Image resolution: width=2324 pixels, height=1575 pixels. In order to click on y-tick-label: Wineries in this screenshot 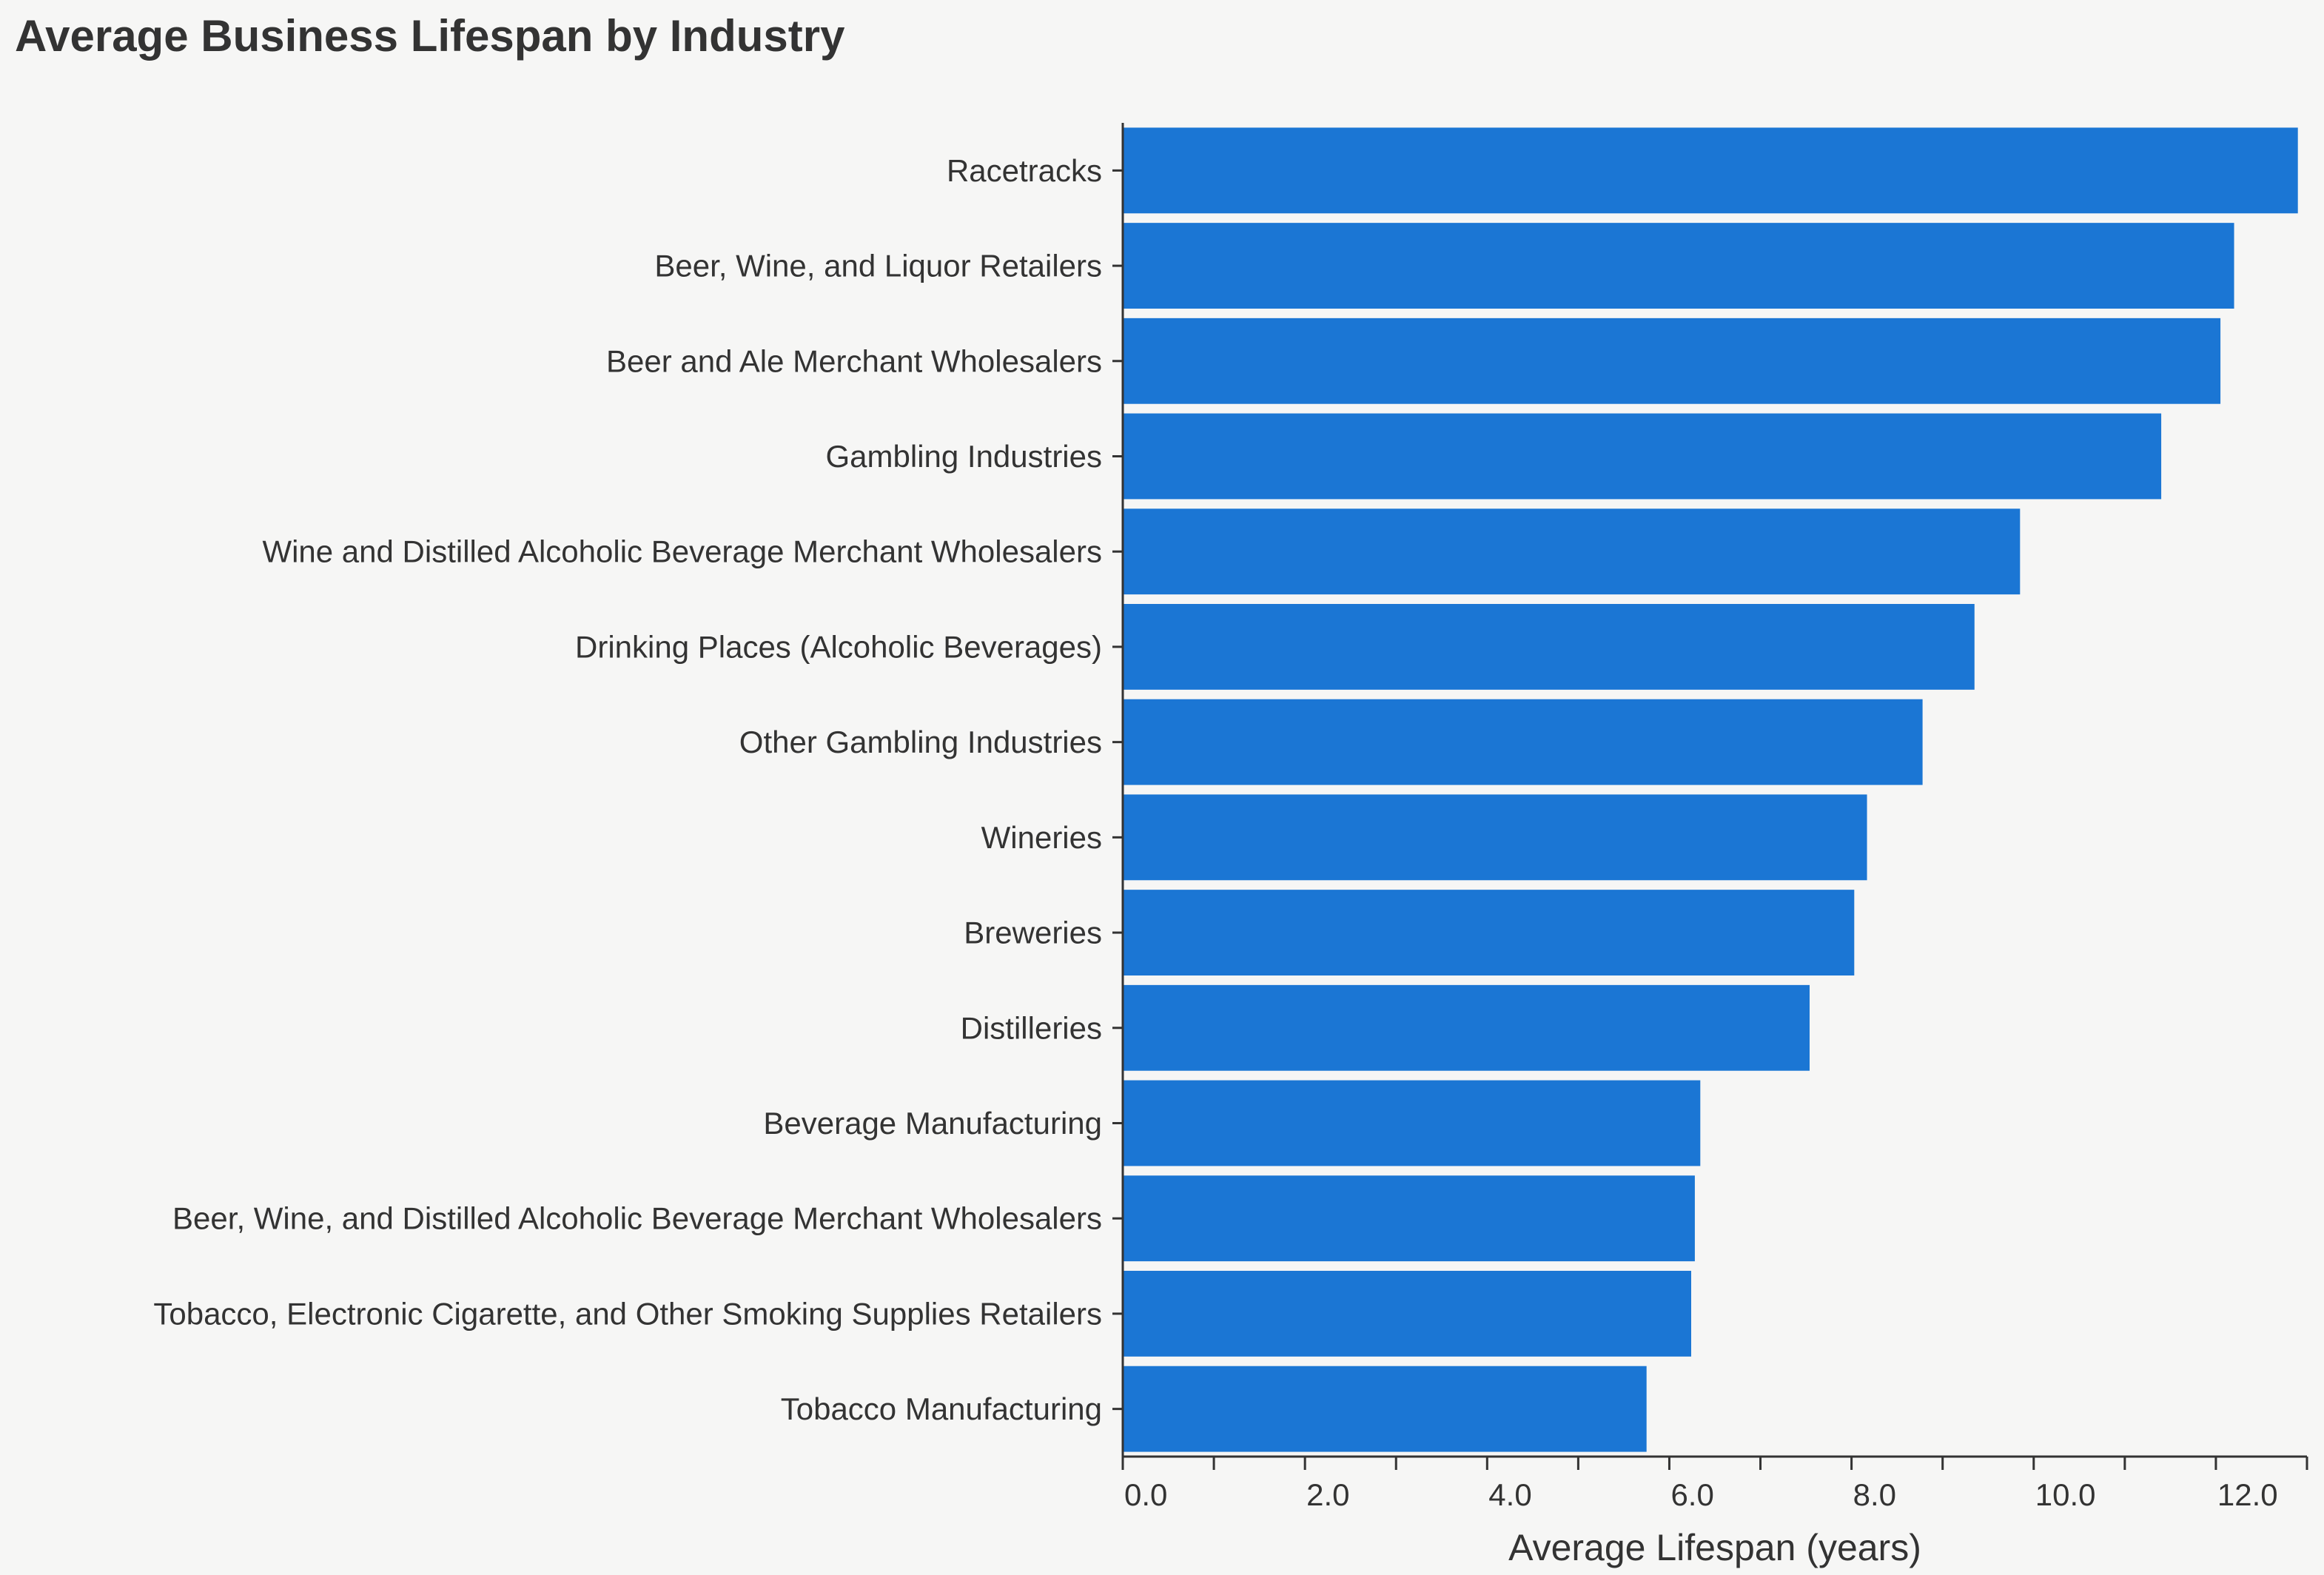, I will do `click(1041, 838)`.